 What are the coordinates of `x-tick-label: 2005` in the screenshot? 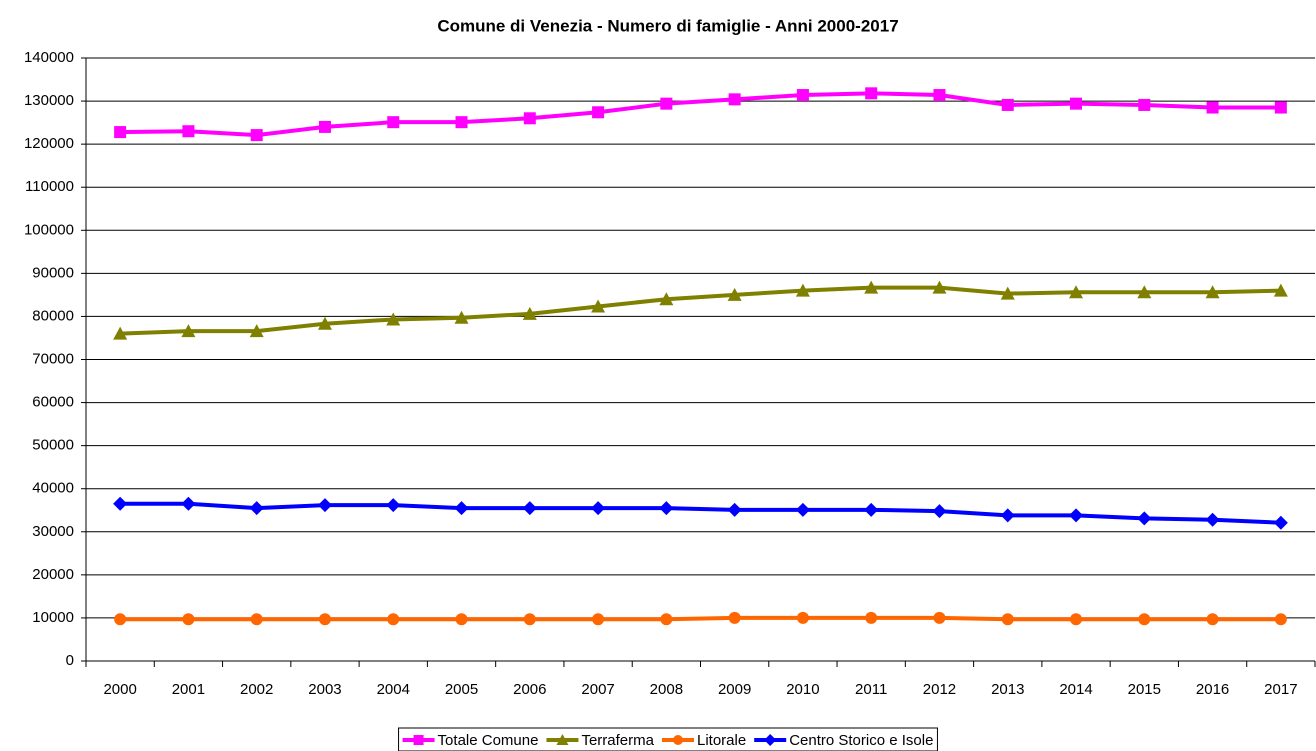 It's located at (461, 689).